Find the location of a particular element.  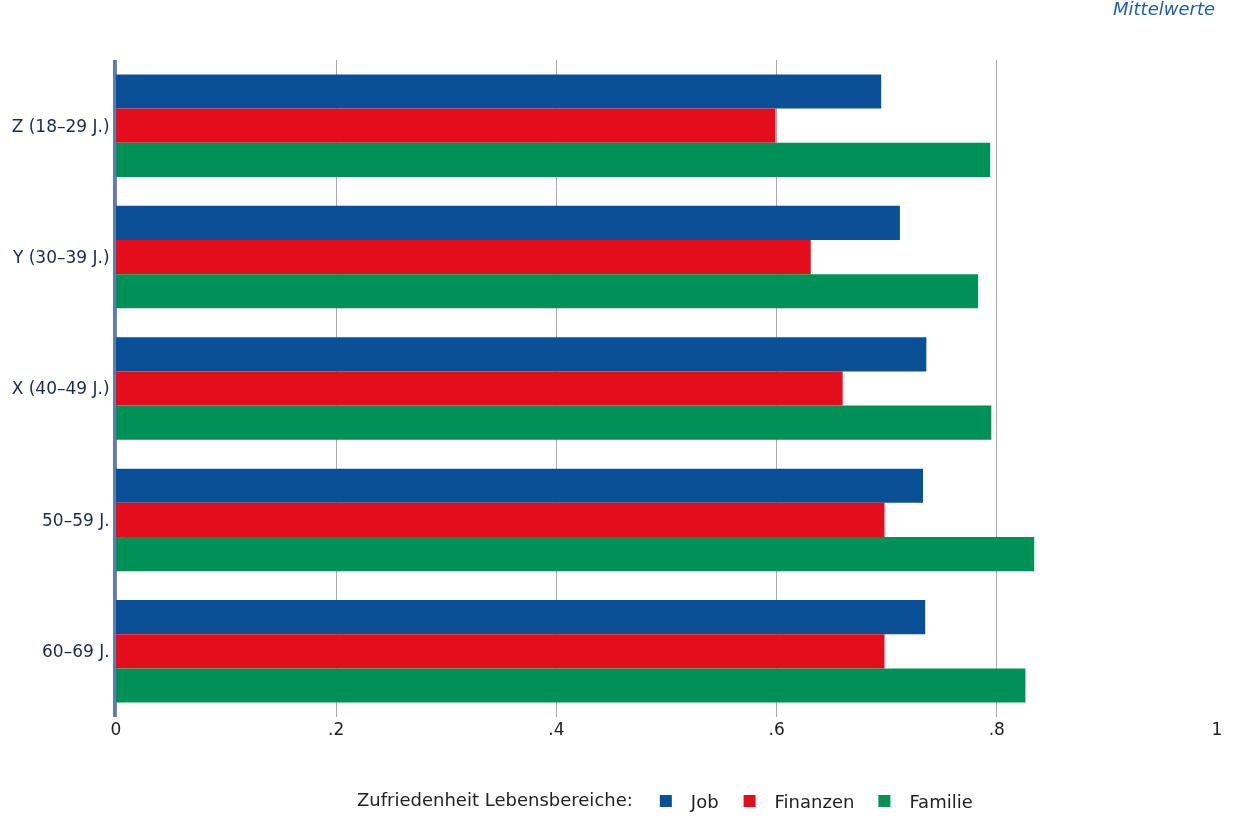

x-tick-label: .6 is located at coordinates (776, 729).